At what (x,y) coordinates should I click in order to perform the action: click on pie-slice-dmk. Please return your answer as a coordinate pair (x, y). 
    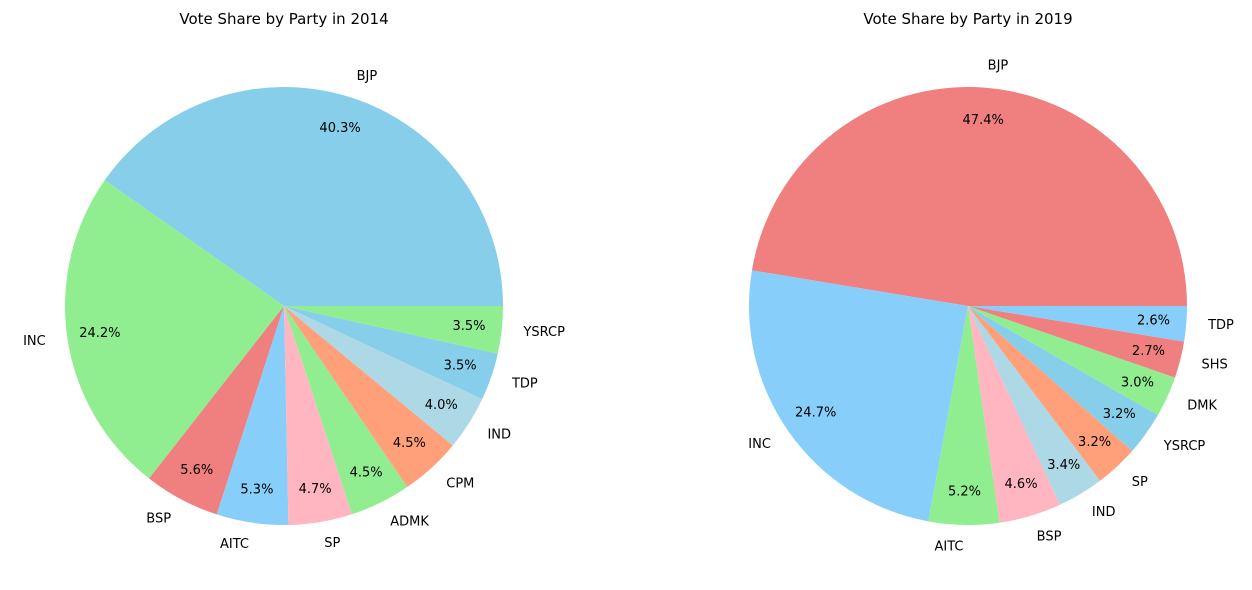
    Looking at the image, I should click on (1071, 361).